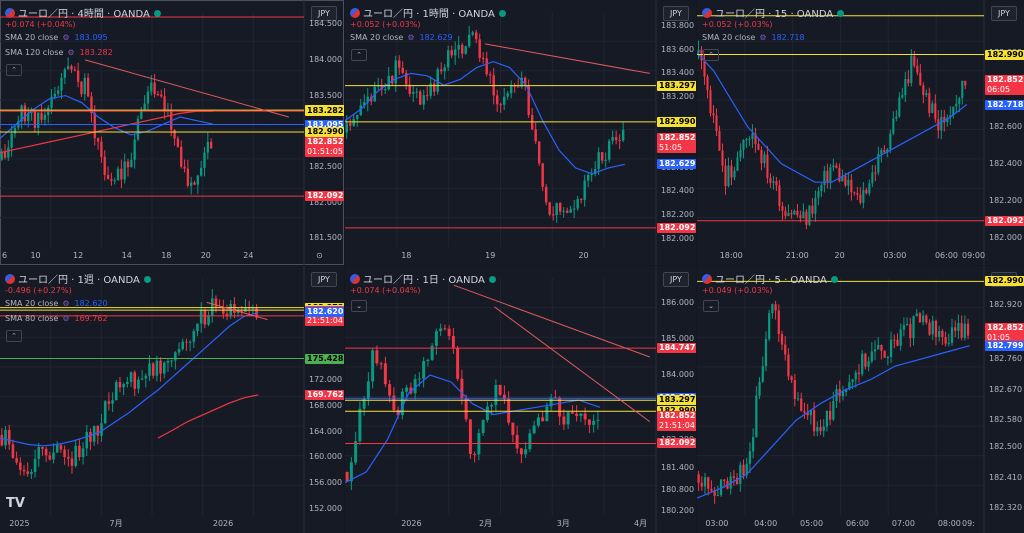  What do you see at coordinates (766, 523) in the screenshot?
I see `x-tick-label: 04:00` at bounding box center [766, 523].